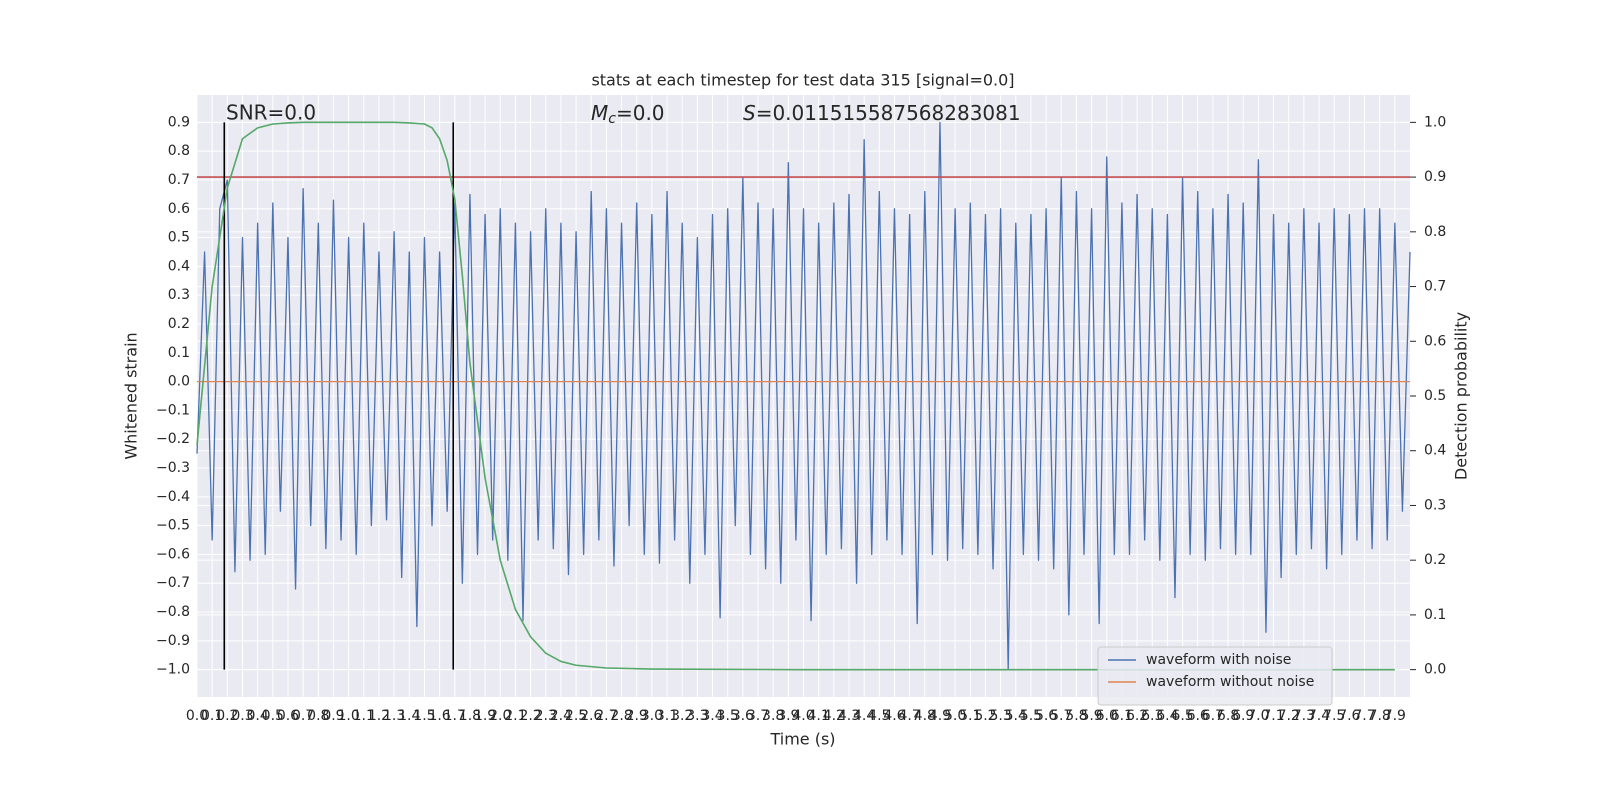  Describe the element at coordinates (864, 716) in the screenshot. I see `x-tick-label: 4.4` at that location.